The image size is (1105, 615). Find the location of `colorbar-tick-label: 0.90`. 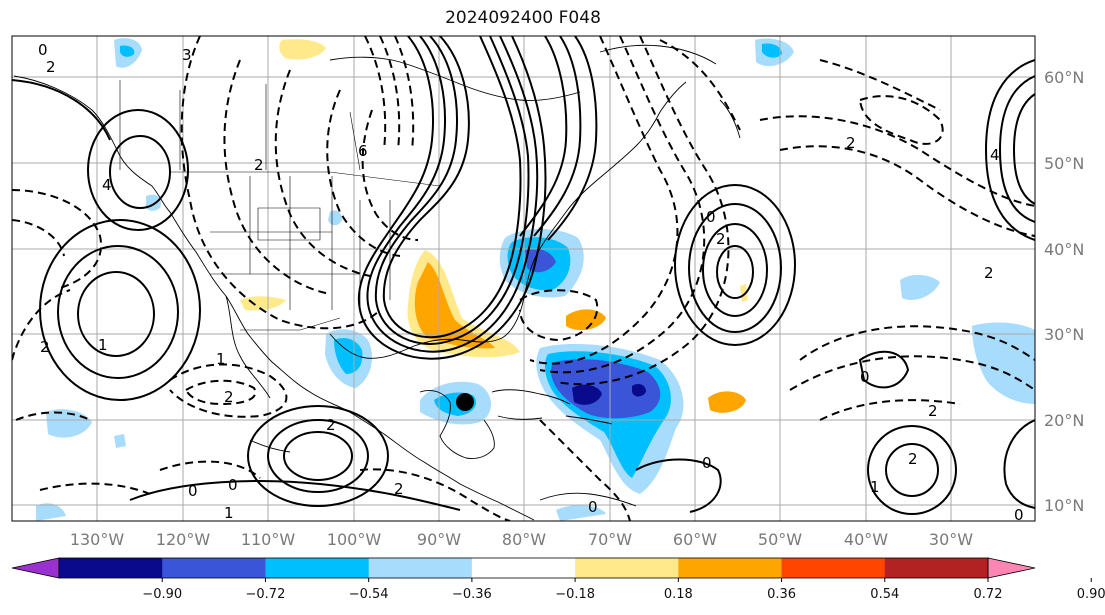

colorbar-tick-label: 0.90 is located at coordinates (1091, 594).